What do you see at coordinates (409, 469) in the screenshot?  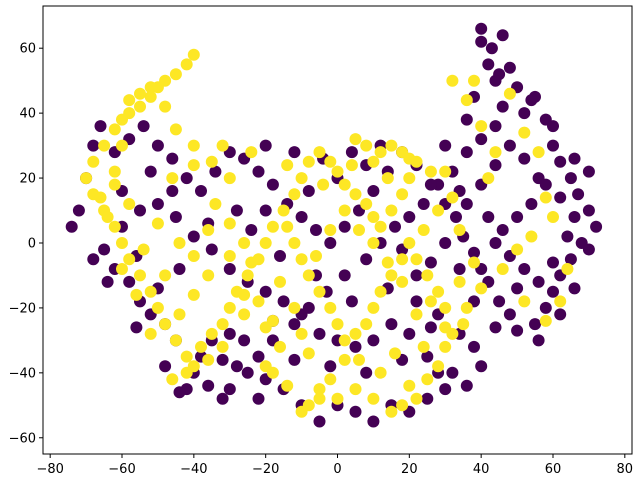 I see `x-tick-label: 20` at bounding box center [409, 469].